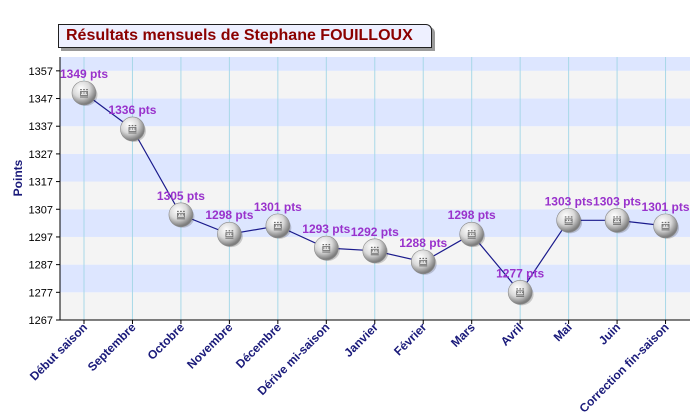 This screenshot has height=420, width=700. I want to click on x-tick-label: Janvier, so click(361, 340).